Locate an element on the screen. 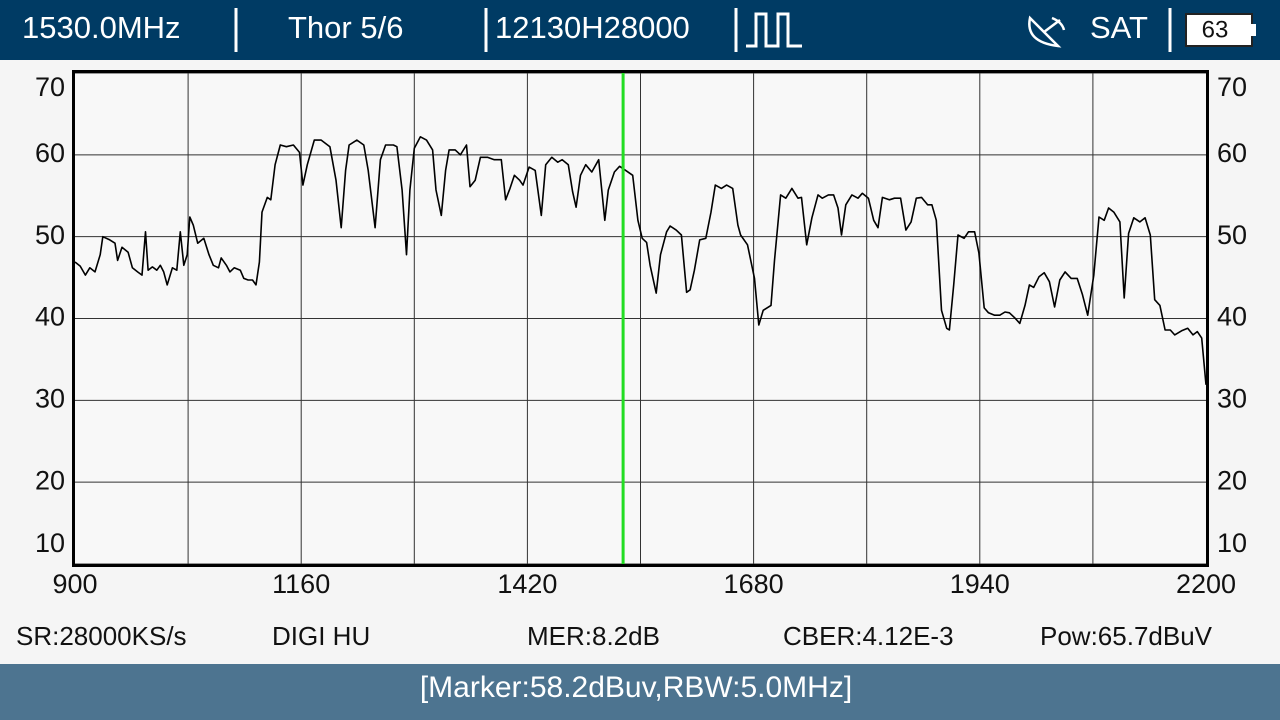  x-tick-label: 2200 is located at coordinates (1206, 584).